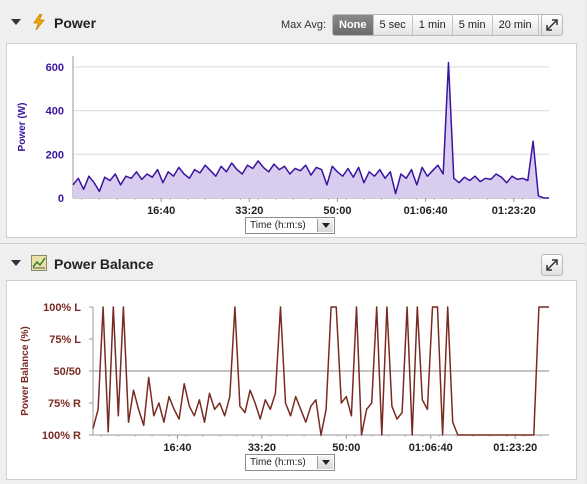 This screenshot has width=587, height=484. Describe the element at coordinates (516, 25) in the screenshot. I see `max-avg-option-20-min: 20 min` at that location.